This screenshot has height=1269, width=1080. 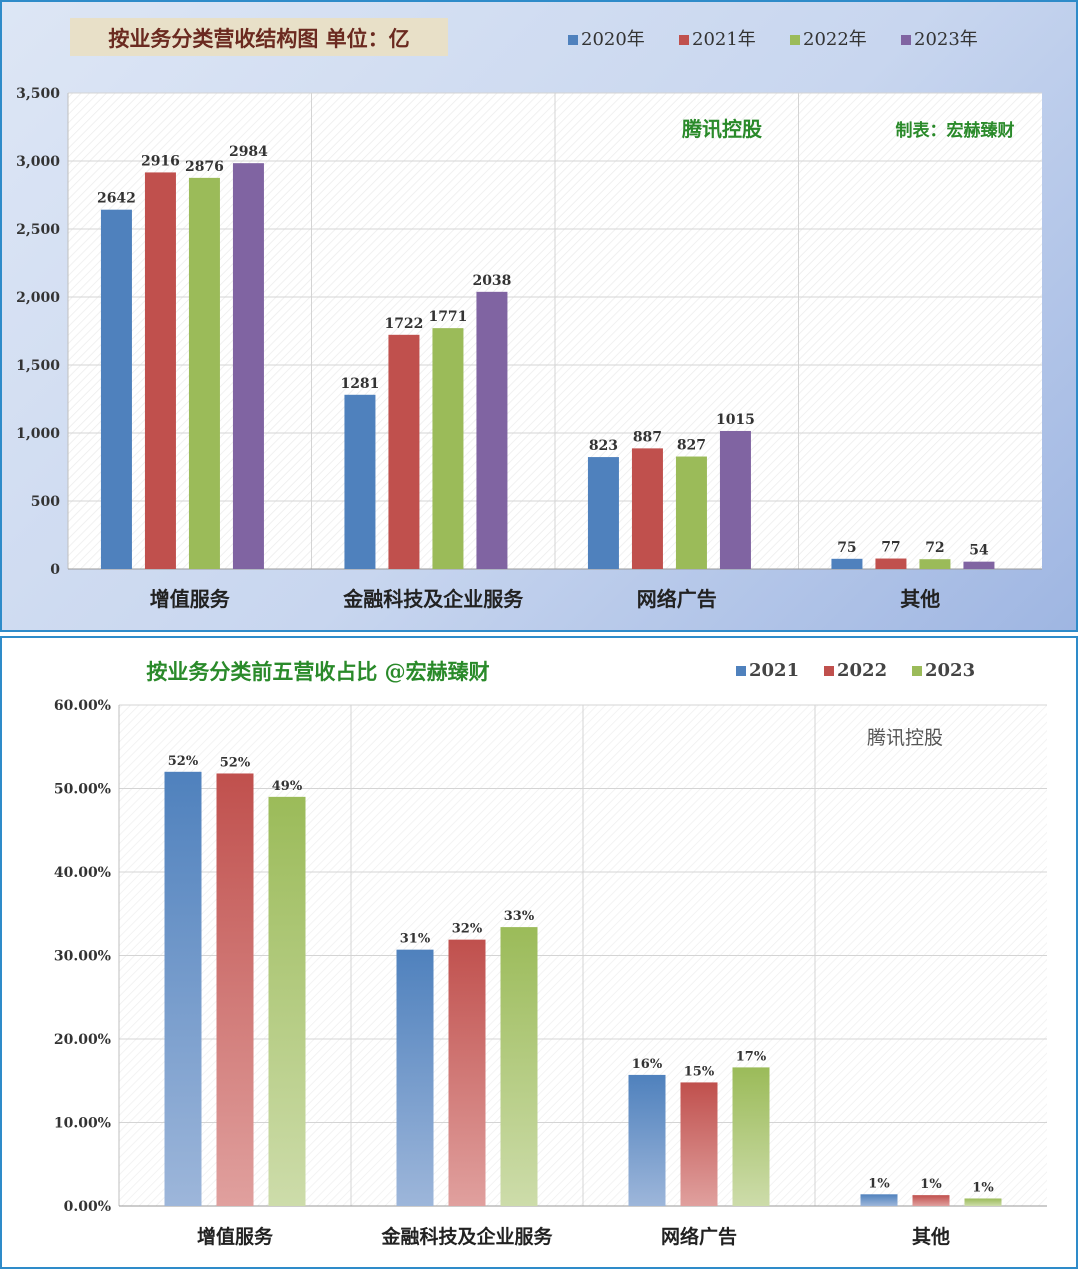 I want to click on chart1-title: 按业务分类营收结构图 单位：亿, so click(x=258, y=38).